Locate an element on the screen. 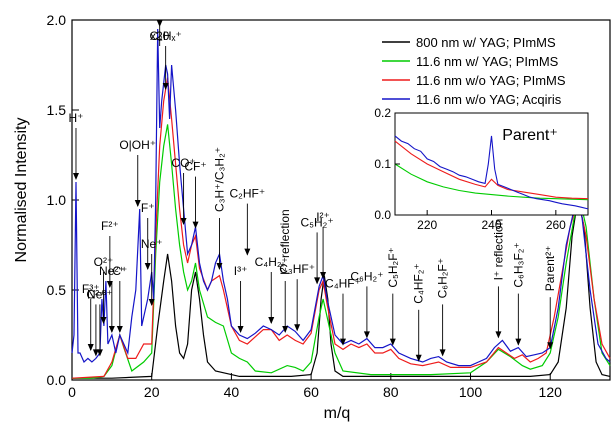 Image resolution: width=616 pixels, height=425 pixels. annotation: F²⁺ is located at coordinates (110, 253).